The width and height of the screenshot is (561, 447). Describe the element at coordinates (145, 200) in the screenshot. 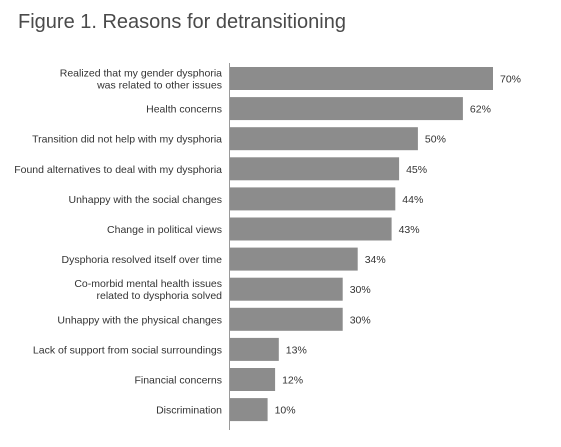

I see `category-label-4: Unhappy with the social changes` at that location.